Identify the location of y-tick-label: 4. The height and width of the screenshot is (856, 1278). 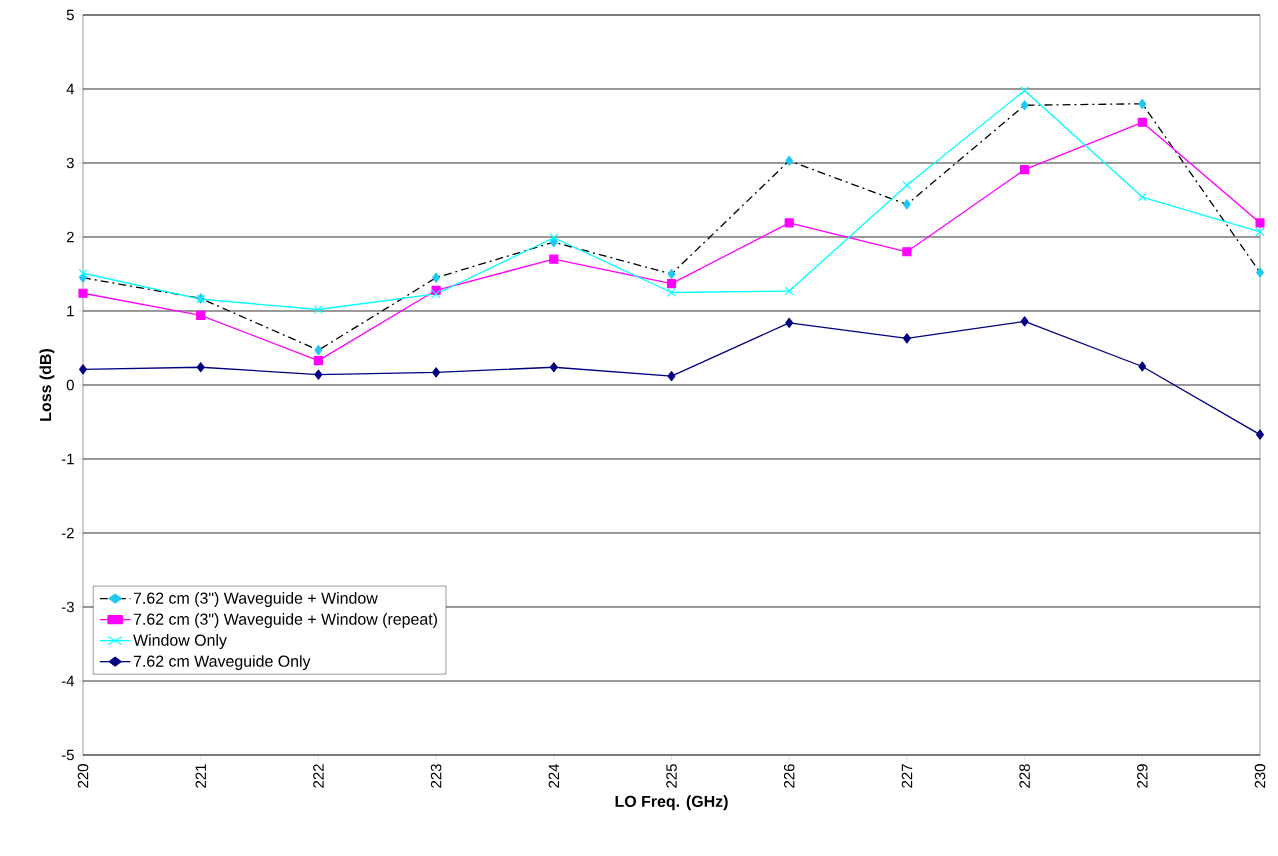
(70, 89).